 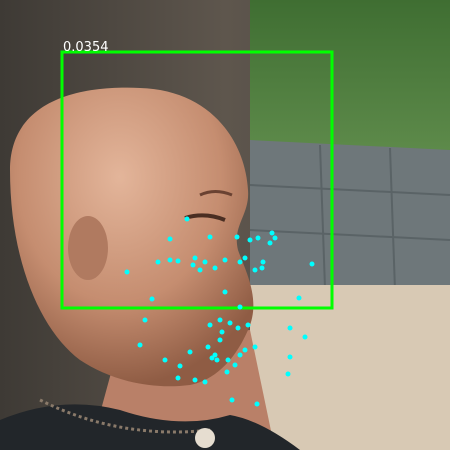 What do you see at coordinates (88, 248) in the screenshot?
I see `ear` at bounding box center [88, 248].